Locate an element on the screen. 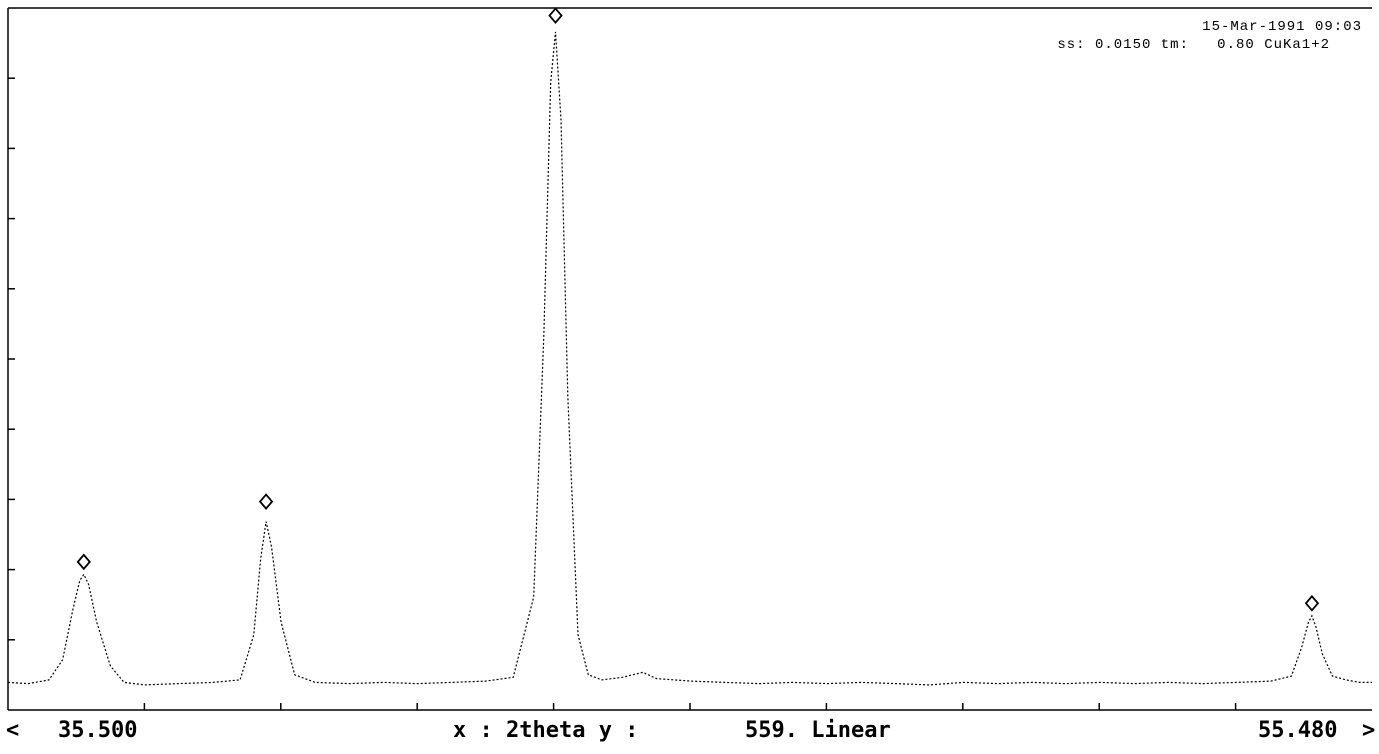  footer-axis-info: x : 2theta y : is located at coordinates (546, 730).